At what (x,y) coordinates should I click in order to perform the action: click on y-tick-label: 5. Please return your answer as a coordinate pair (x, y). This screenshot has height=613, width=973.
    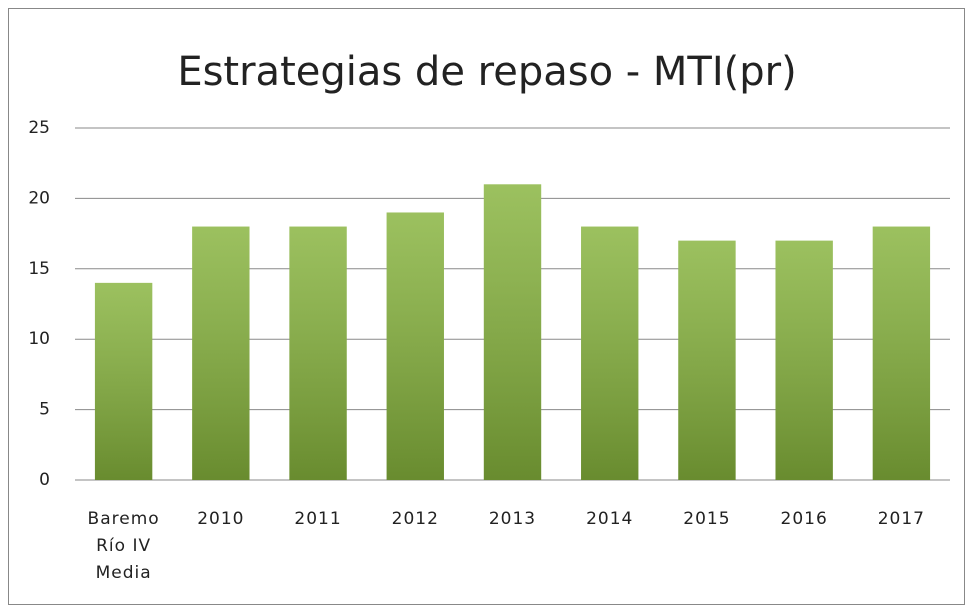
    Looking at the image, I should click on (44, 410).